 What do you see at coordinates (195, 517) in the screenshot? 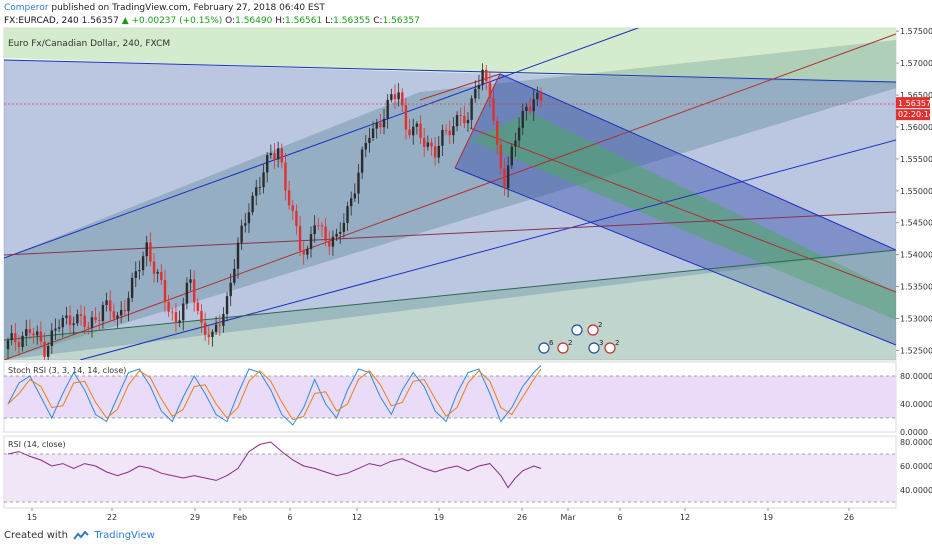
I see `time-tick-label: 29` at bounding box center [195, 517].